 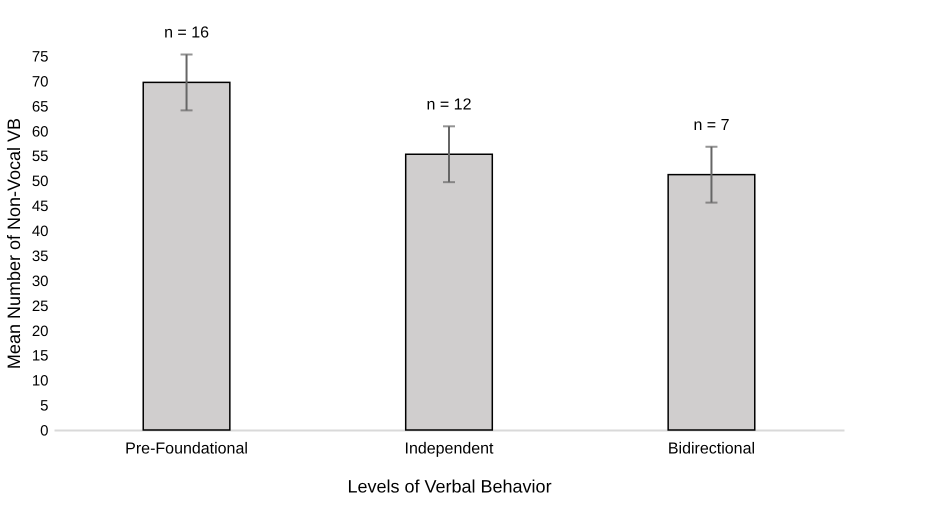 What do you see at coordinates (40, 107) in the screenshot?
I see `y-tick-label: 65` at bounding box center [40, 107].